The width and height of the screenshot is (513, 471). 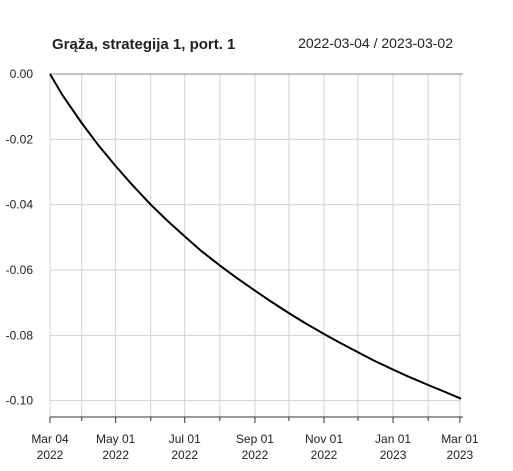 What do you see at coordinates (50, 439) in the screenshot?
I see `x-tick-label: Mar 04` at bounding box center [50, 439].